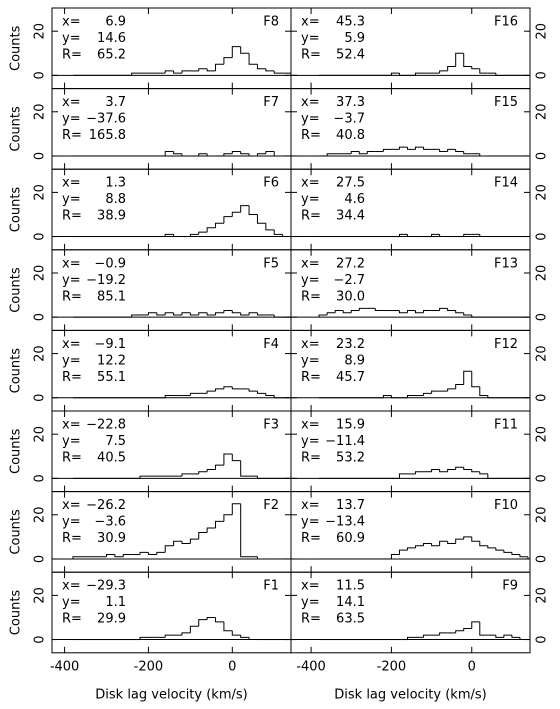 The image size is (560, 709). I want to click on stat-value: 45.3, so click(350, 22).